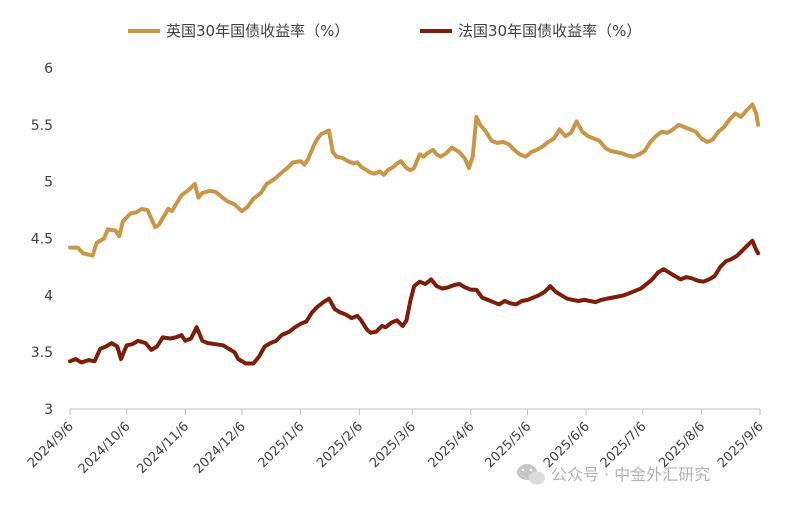 The image size is (802, 506). What do you see at coordinates (105, 448) in the screenshot?
I see `x-tick-label: 2024/10/6` at bounding box center [105, 448].